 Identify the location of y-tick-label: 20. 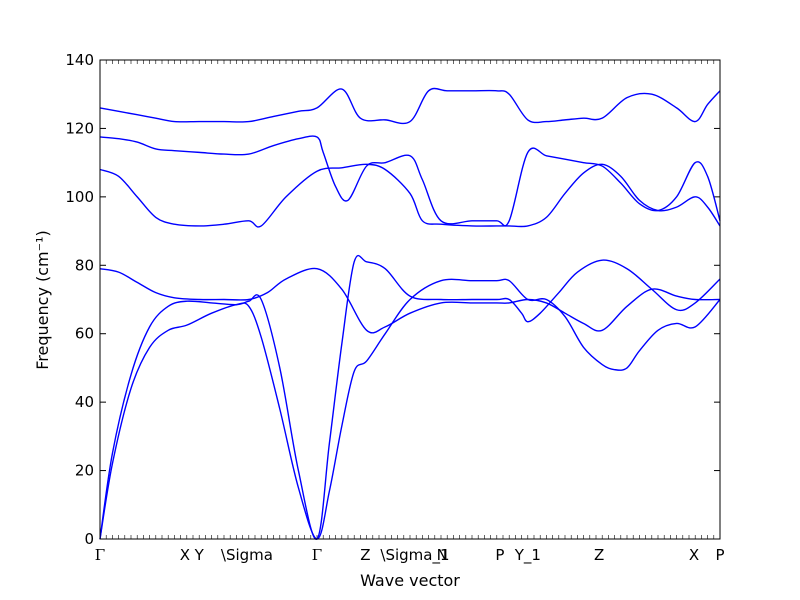
(84, 471).